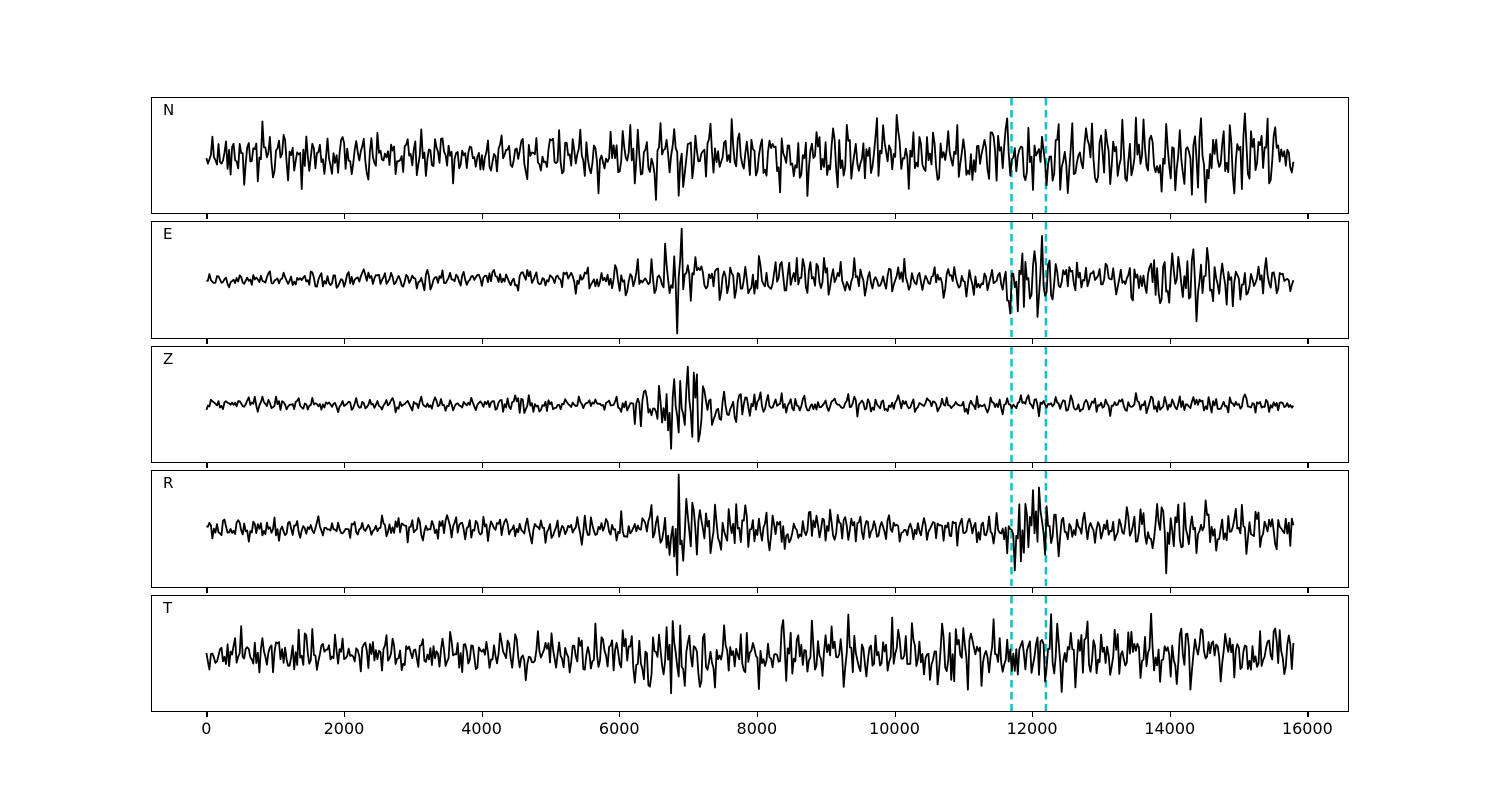  I want to click on x-tick-label: 16000, so click(1307, 728).